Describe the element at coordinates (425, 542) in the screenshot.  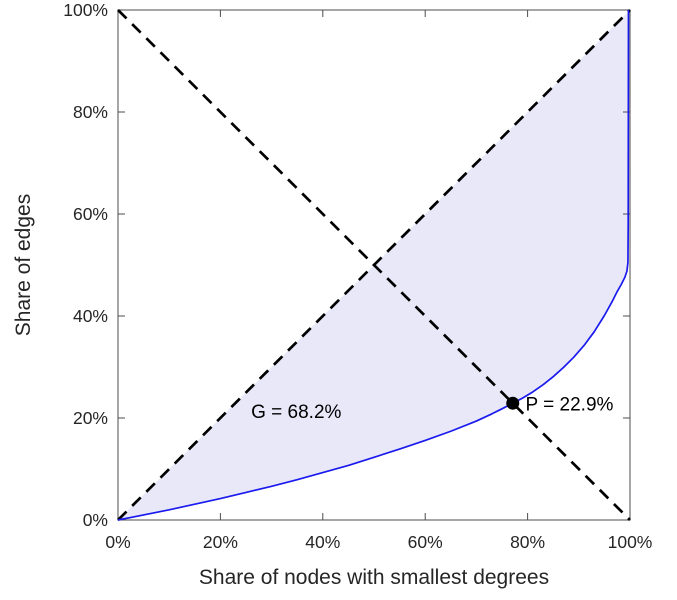
I see `x-tick-label: 60%` at that location.